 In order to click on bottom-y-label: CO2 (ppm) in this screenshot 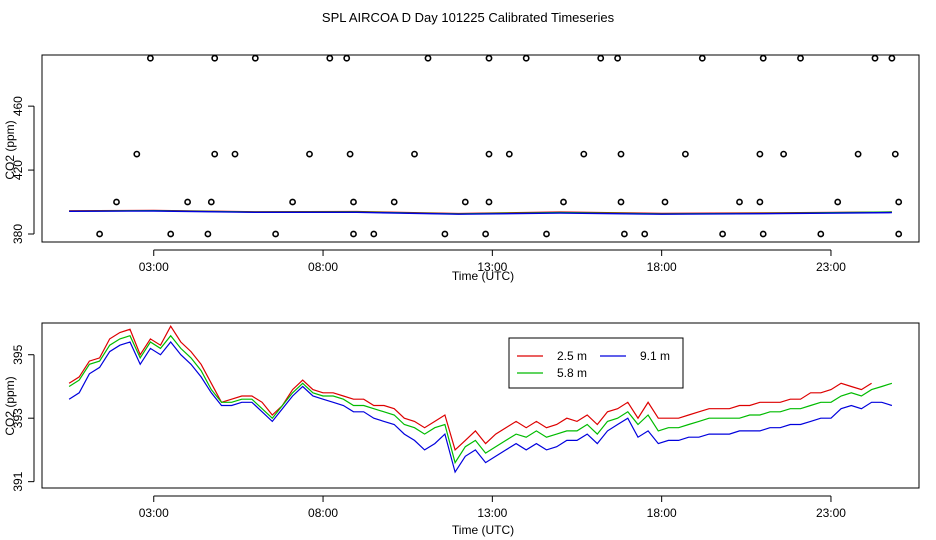, I will do `click(10, 405)`.